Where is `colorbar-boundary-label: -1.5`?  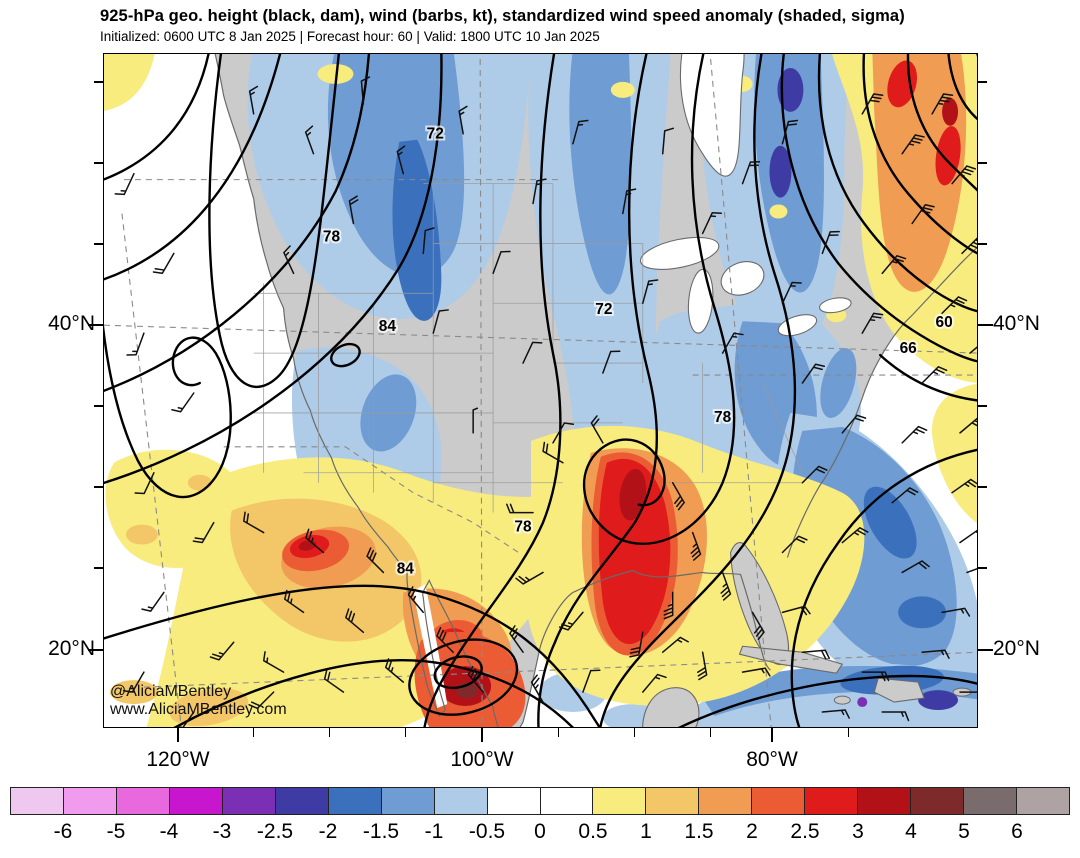
colorbar-boundary-label: -1.5 is located at coordinates (381, 831).